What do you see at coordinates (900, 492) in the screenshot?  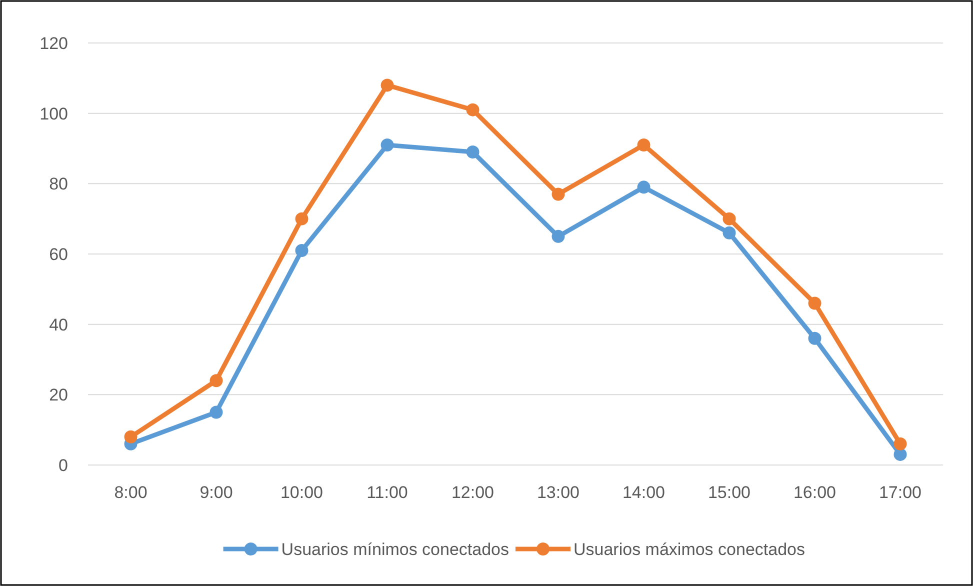 I see `x-tick-label: 17:00` at bounding box center [900, 492].